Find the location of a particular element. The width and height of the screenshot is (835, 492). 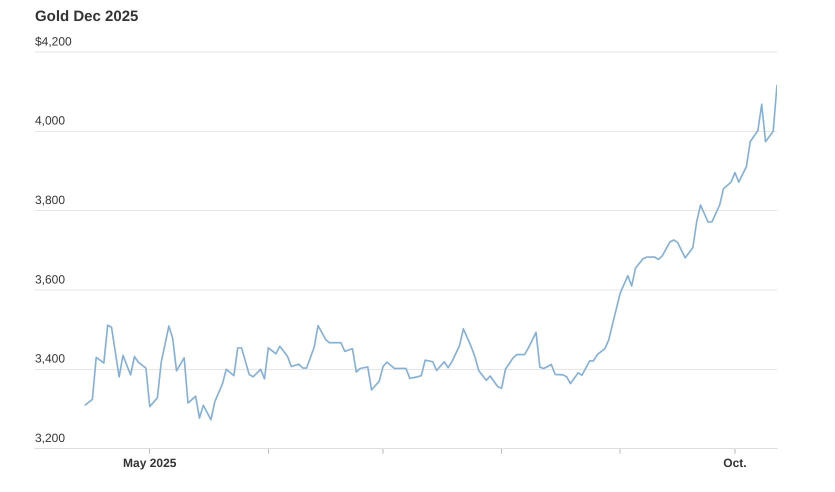

chart-title: Gold Dec 2025 is located at coordinates (86, 17).